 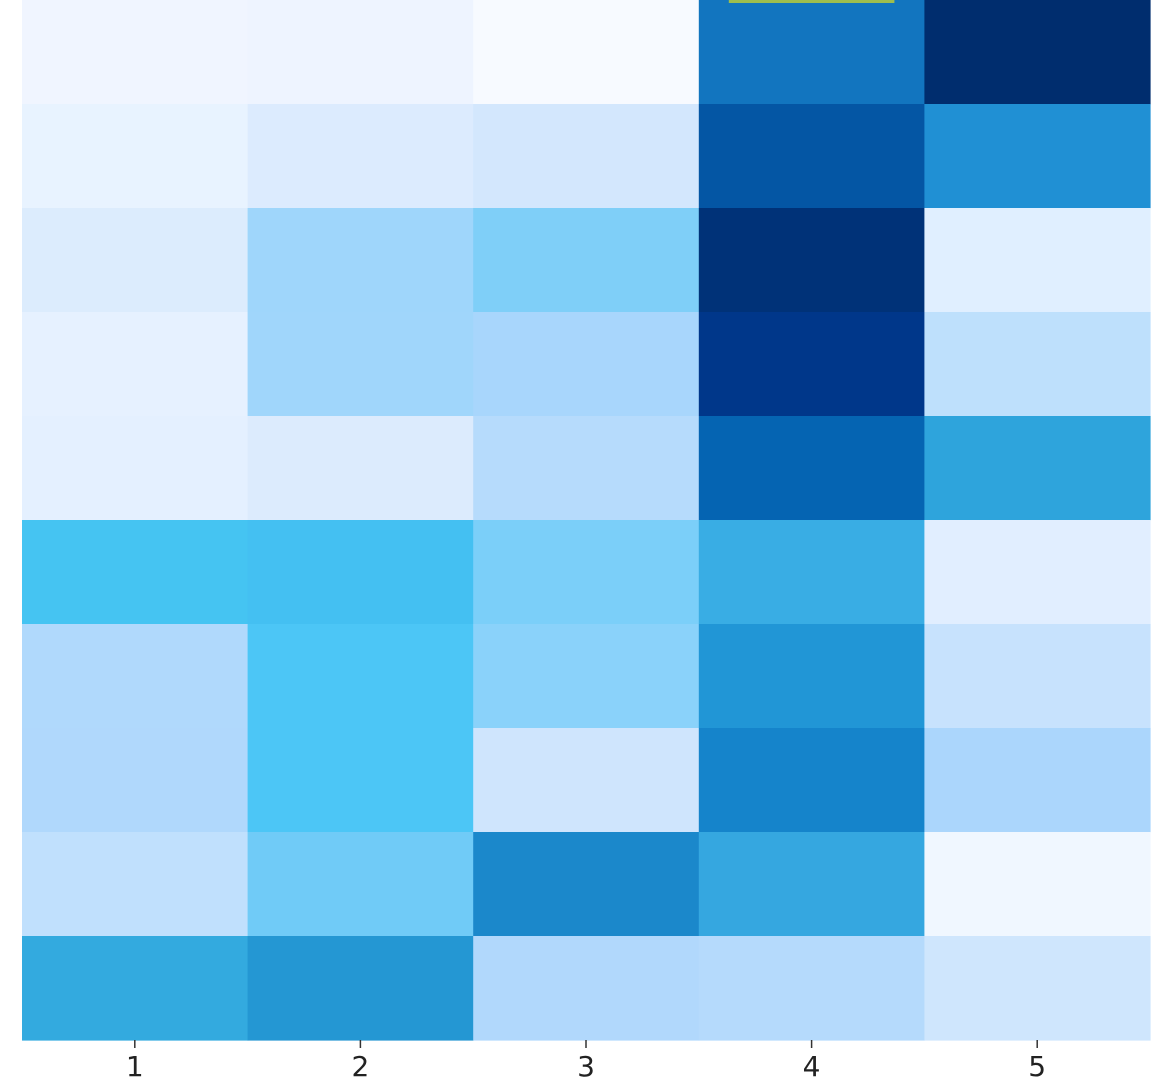 I want to click on x-tick-label: 4, so click(x=812, y=1066).